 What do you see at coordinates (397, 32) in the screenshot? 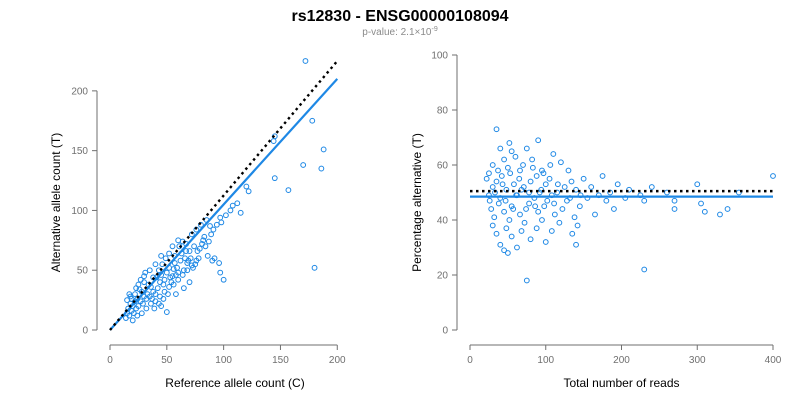
I see `subtitle-prefix: p-value: 2.1×10` at bounding box center [397, 32].